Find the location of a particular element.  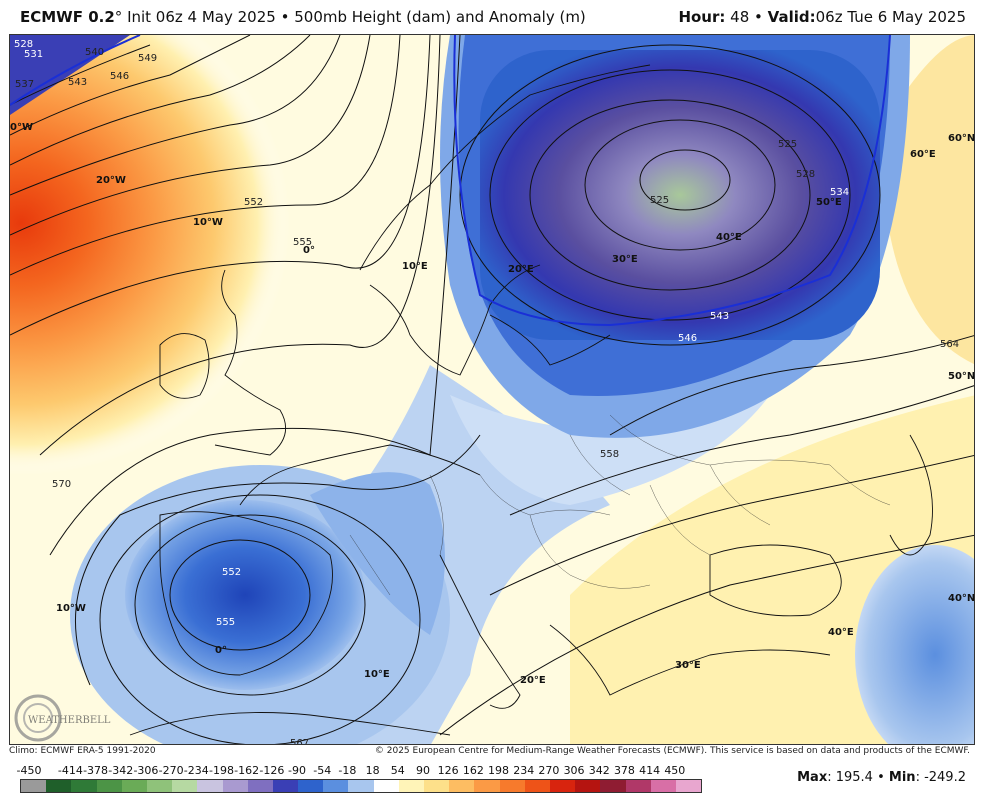

lat-label: 40°N is located at coordinates (961, 598).